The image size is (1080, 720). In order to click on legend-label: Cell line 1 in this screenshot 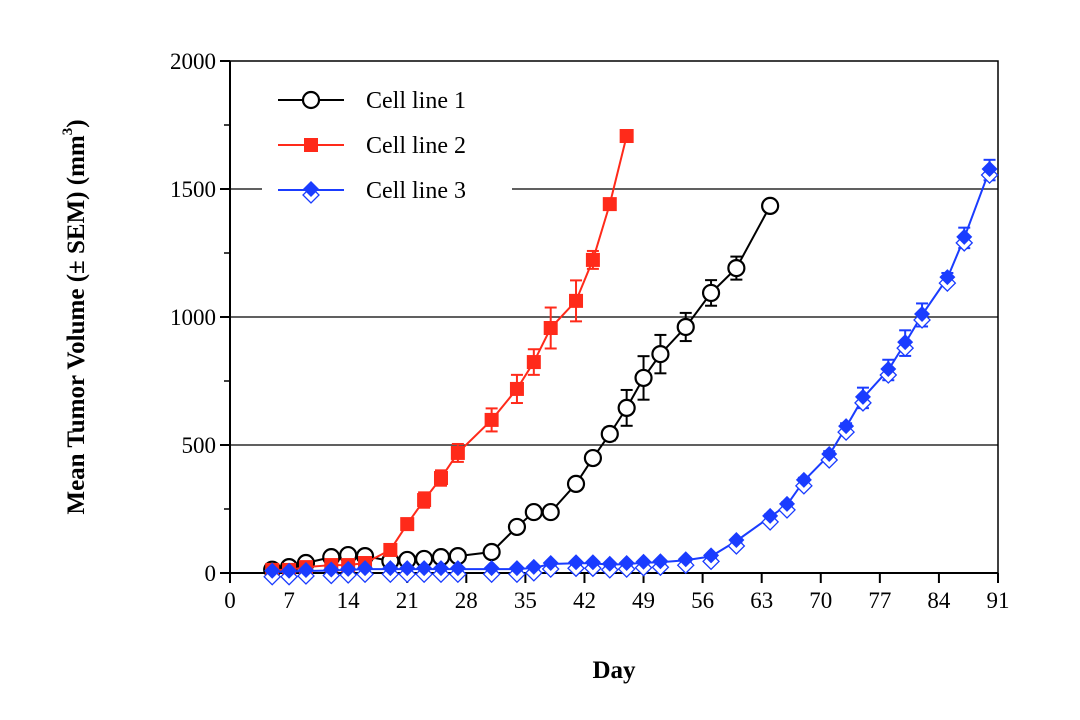, I will do `click(416, 101)`.